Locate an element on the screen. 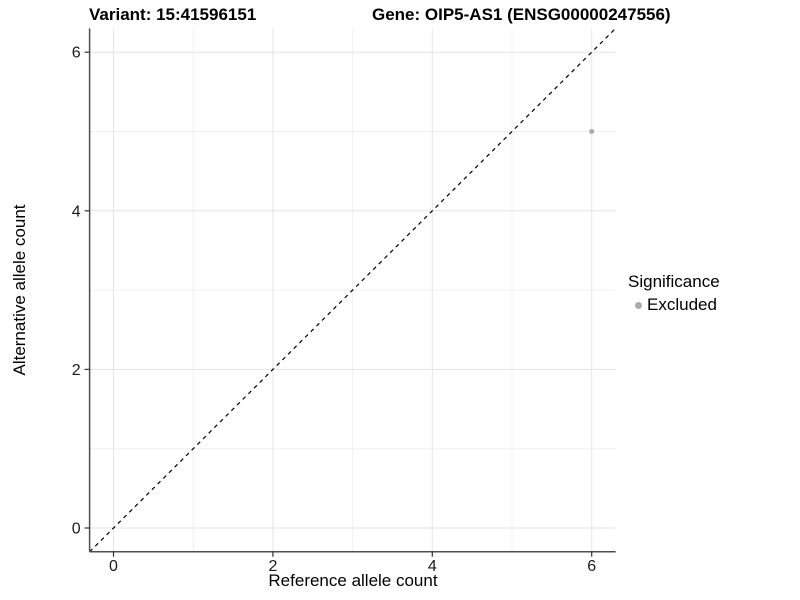  y-tick-label: 0 is located at coordinates (76, 529).